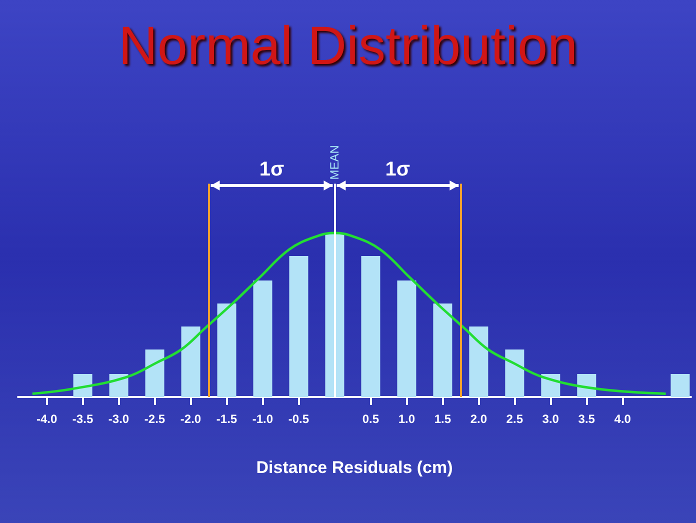 The height and width of the screenshot is (523, 696). I want to click on x-tick-label: -1.5, so click(227, 419).